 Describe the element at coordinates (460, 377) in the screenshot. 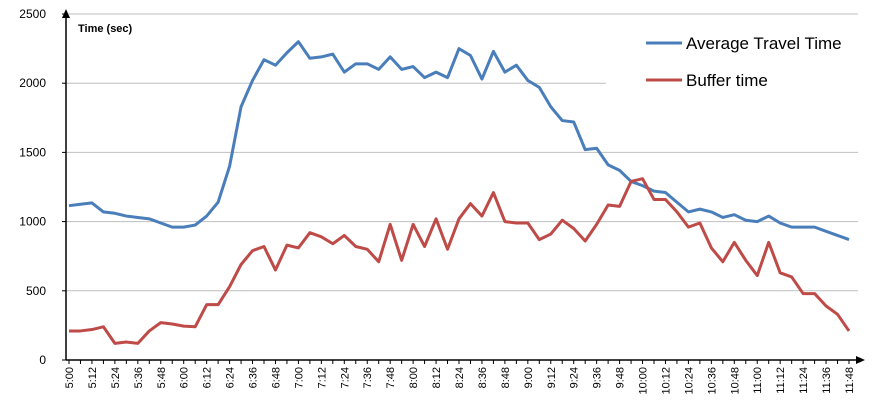

I see `x-tick-label: 8:24` at that location.